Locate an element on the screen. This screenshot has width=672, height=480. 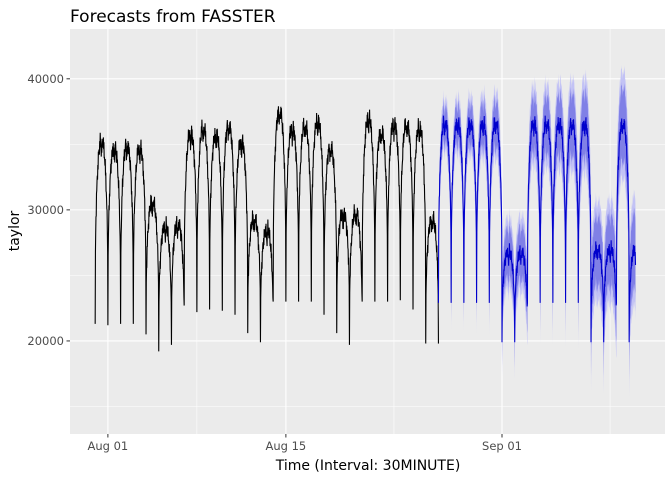
y-axis: 20000 30000 40000 is located at coordinates (48, 210).